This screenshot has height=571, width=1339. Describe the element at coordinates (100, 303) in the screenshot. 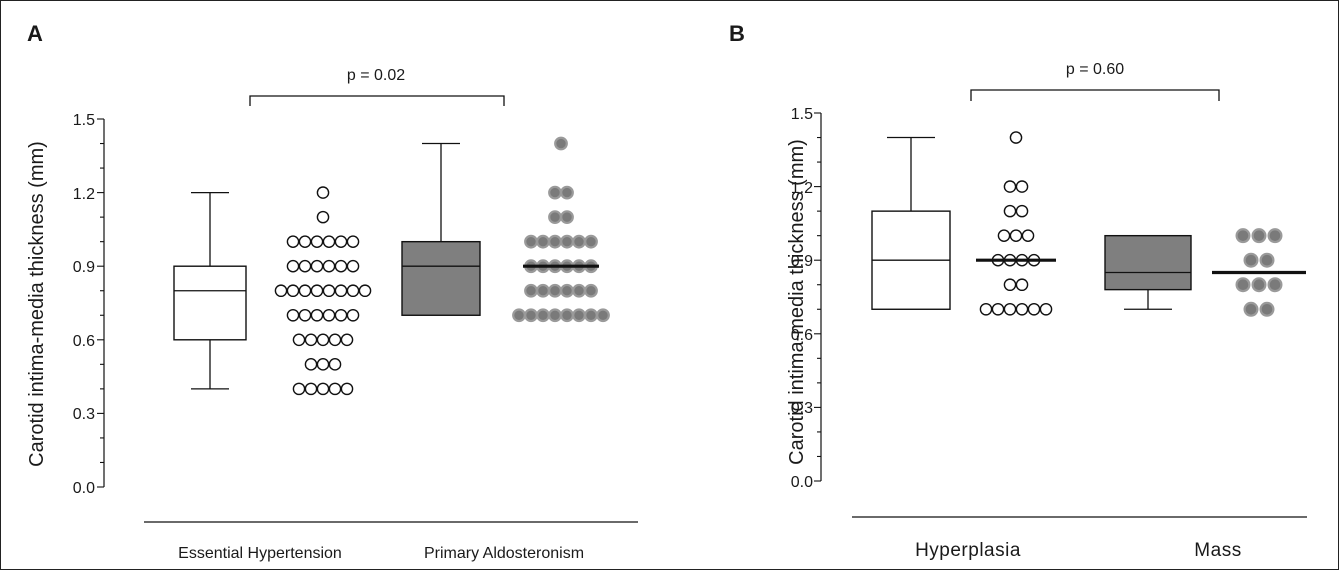

I see `panel-a-y-ticks` at that location.